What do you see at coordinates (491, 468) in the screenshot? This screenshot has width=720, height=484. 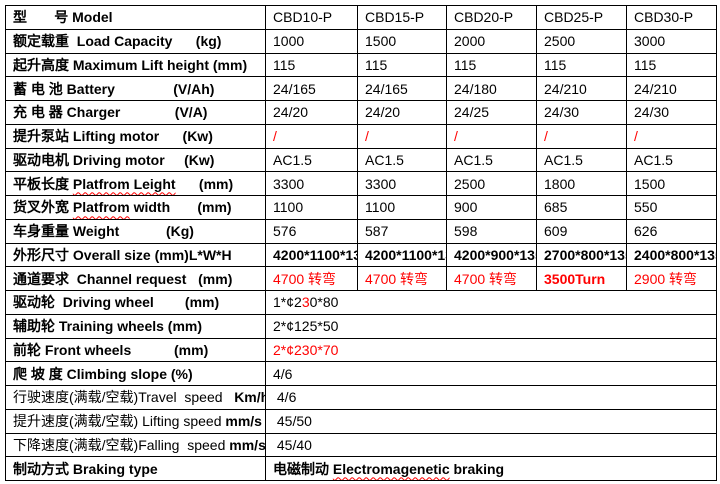 I see `cell-braking-type-merged: 电磁制动 Electromagenetic braking` at bounding box center [491, 468].